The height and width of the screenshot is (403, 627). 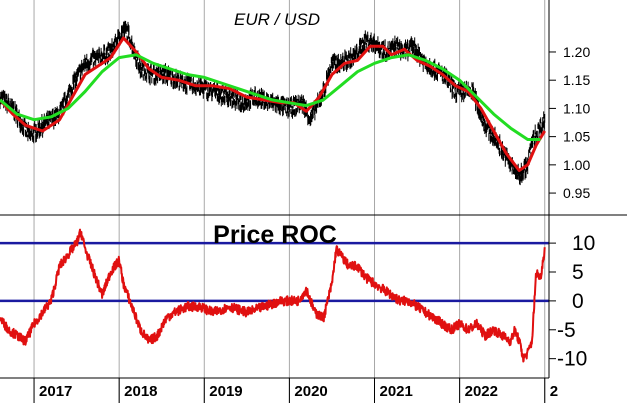 What do you see at coordinates (396, 391) in the screenshot?
I see `year-tick-label: 2021` at bounding box center [396, 391].